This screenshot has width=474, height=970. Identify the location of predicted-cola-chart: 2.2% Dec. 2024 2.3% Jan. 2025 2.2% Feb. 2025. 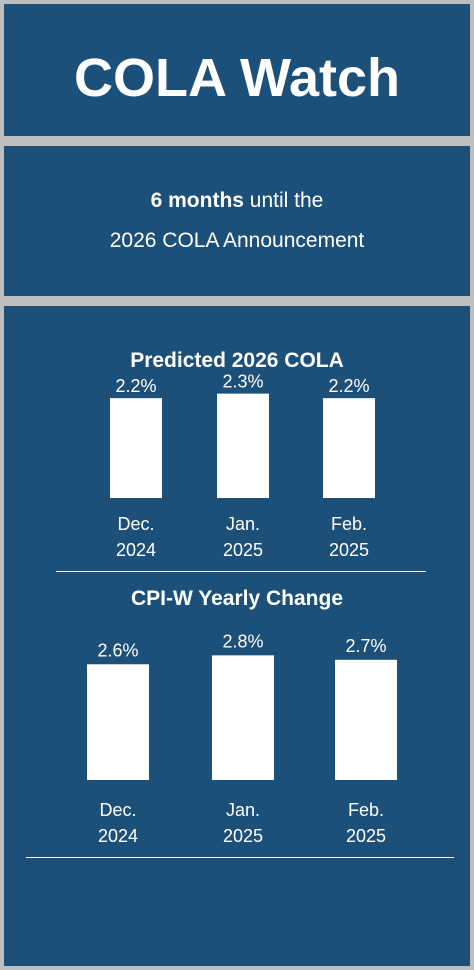
(242, 466).